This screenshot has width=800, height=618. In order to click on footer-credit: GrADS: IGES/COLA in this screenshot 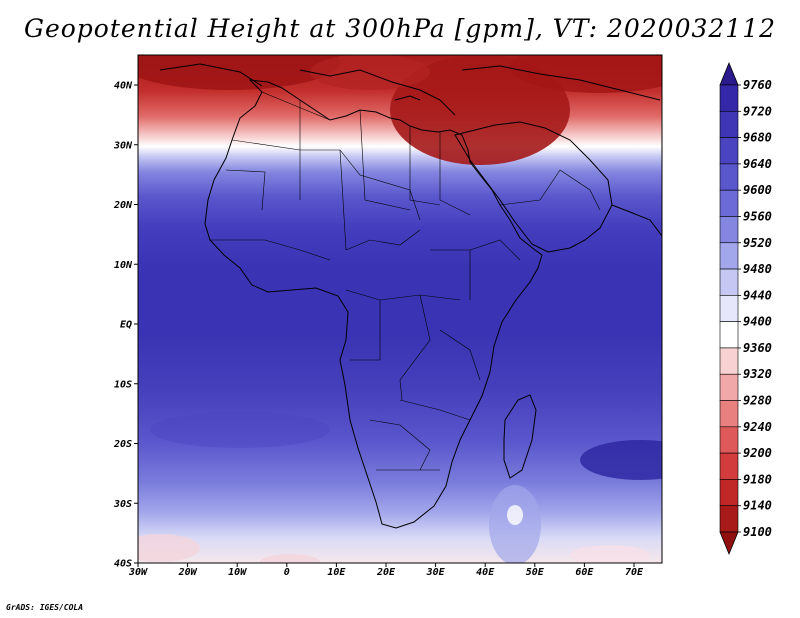, I will do `click(45, 607)`.